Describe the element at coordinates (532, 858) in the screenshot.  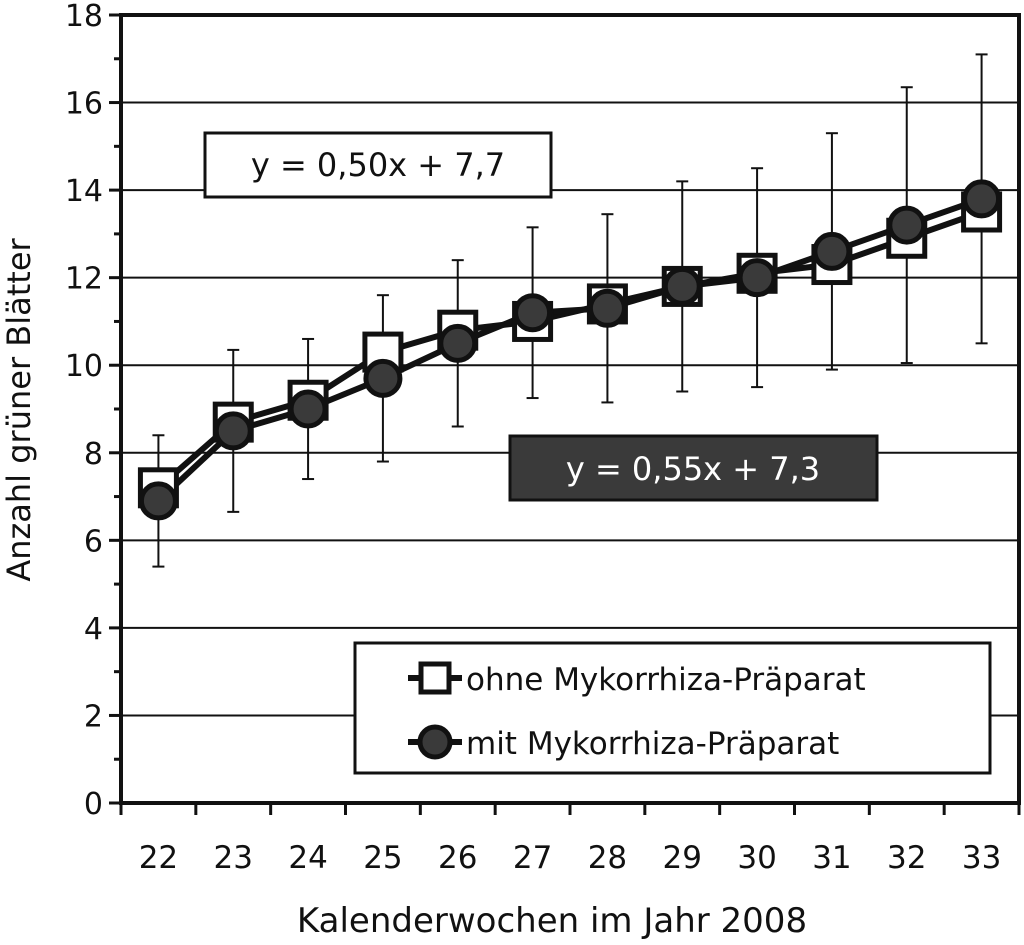
I see `x-tick-label: 27` at that location.